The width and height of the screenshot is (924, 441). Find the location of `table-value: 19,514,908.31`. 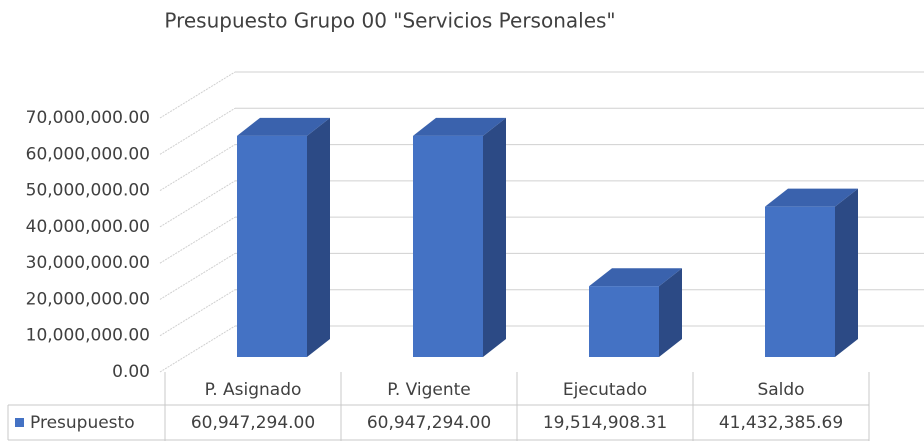

table-value: 19,514,908.31 is located at coordinates (605, 423).